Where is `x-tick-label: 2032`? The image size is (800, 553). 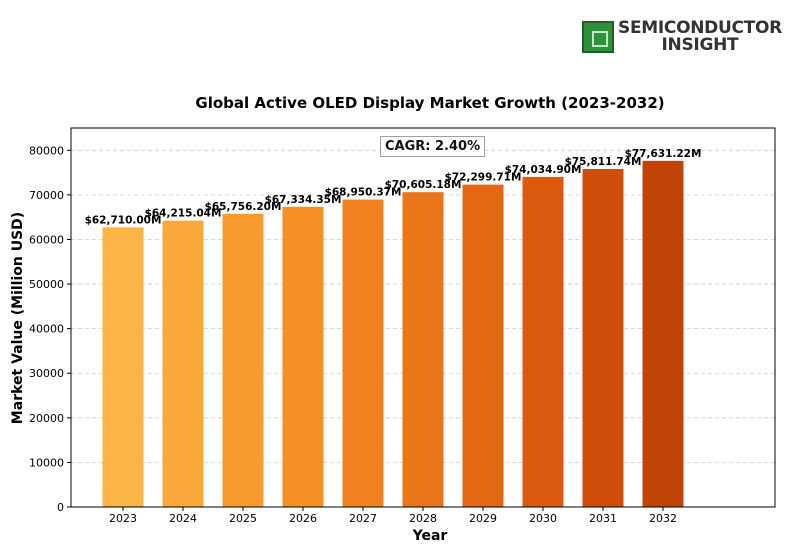 x-tick-label: 2032 is located at coordinates (663, 518).